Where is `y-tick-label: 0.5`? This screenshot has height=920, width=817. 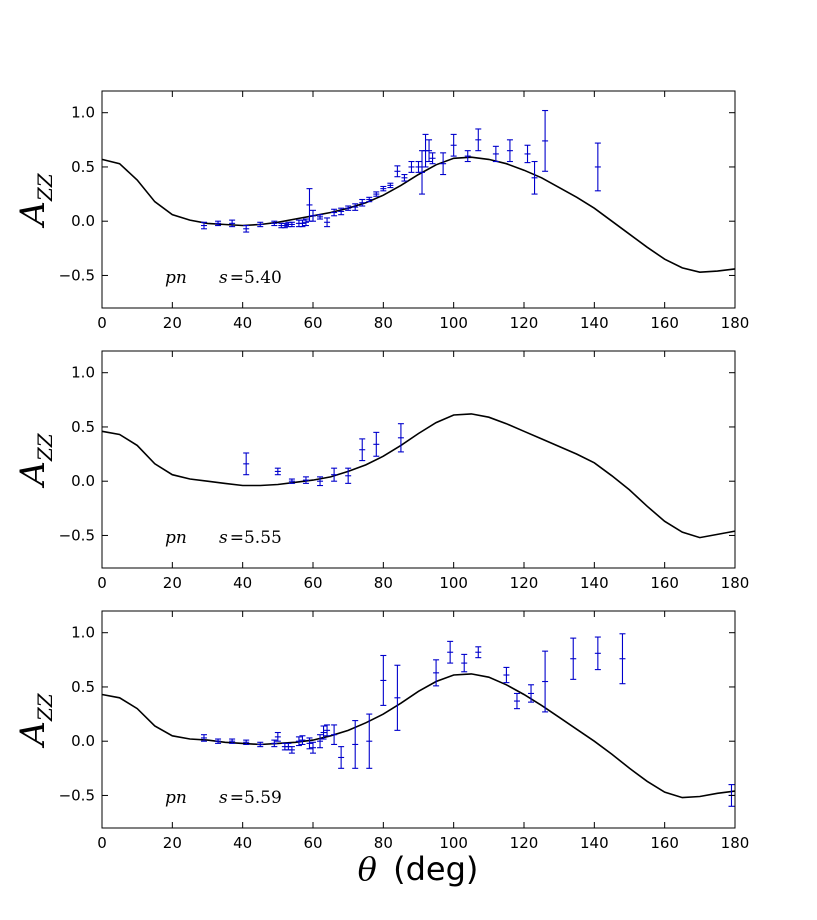 y-tick-label: 0.5 is located at coordinates (83, 687).